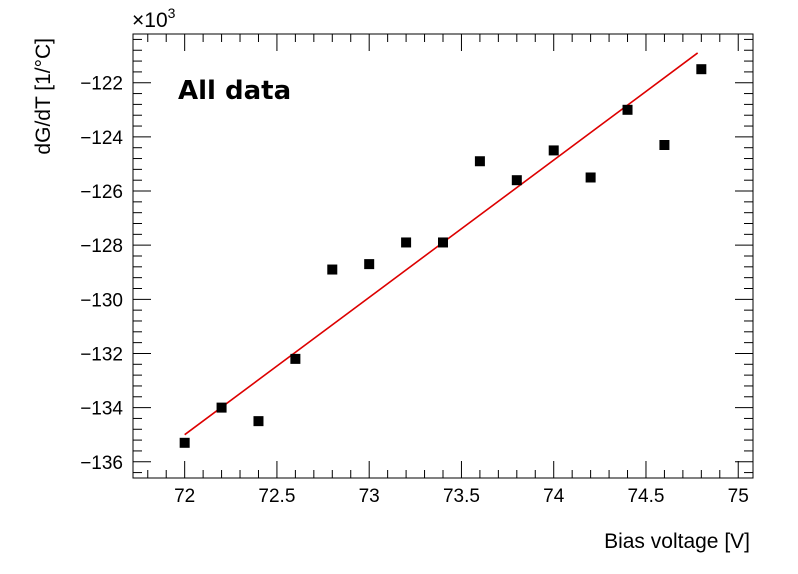 This screenshot has height=574, width=798. I want to click on annotation-label: All data, so click(234, 91).